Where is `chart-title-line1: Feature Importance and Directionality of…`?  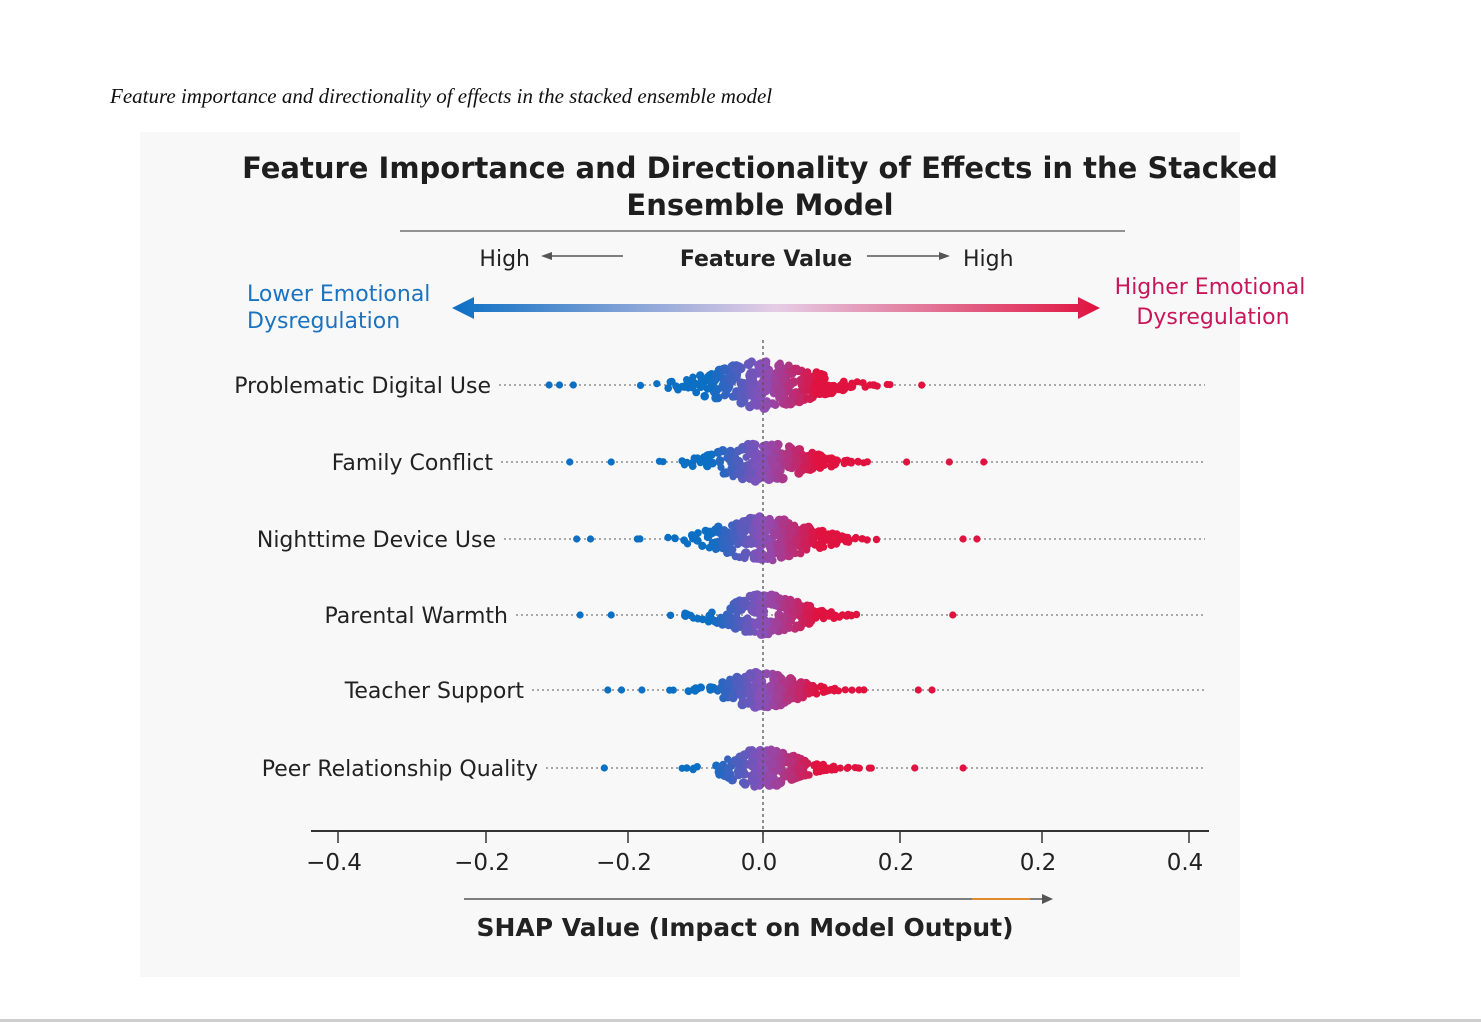
chart-title-line1: Feature Importance and Directionality of… is located at coordinates (760, 168).